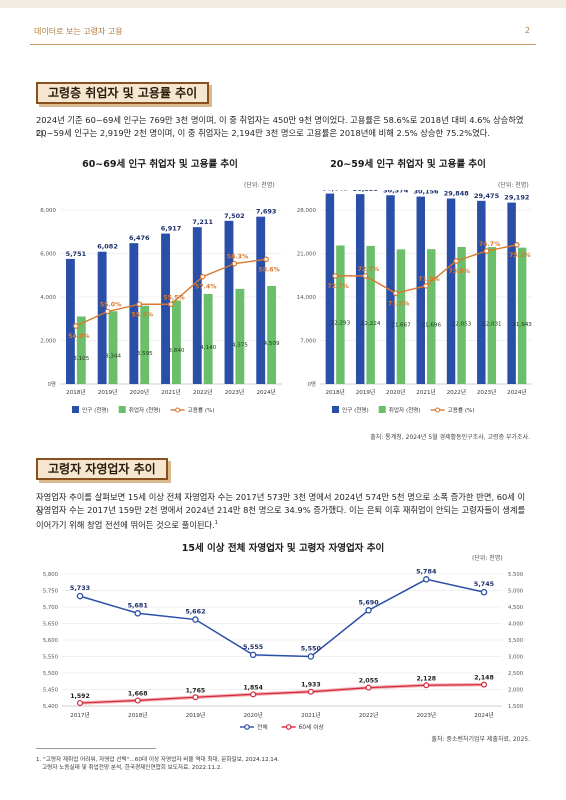  What do you see at coordinates (195, 612) in the screenshot?
I see `chart3-label-total: 5,662` at bounding box center [195, 612].